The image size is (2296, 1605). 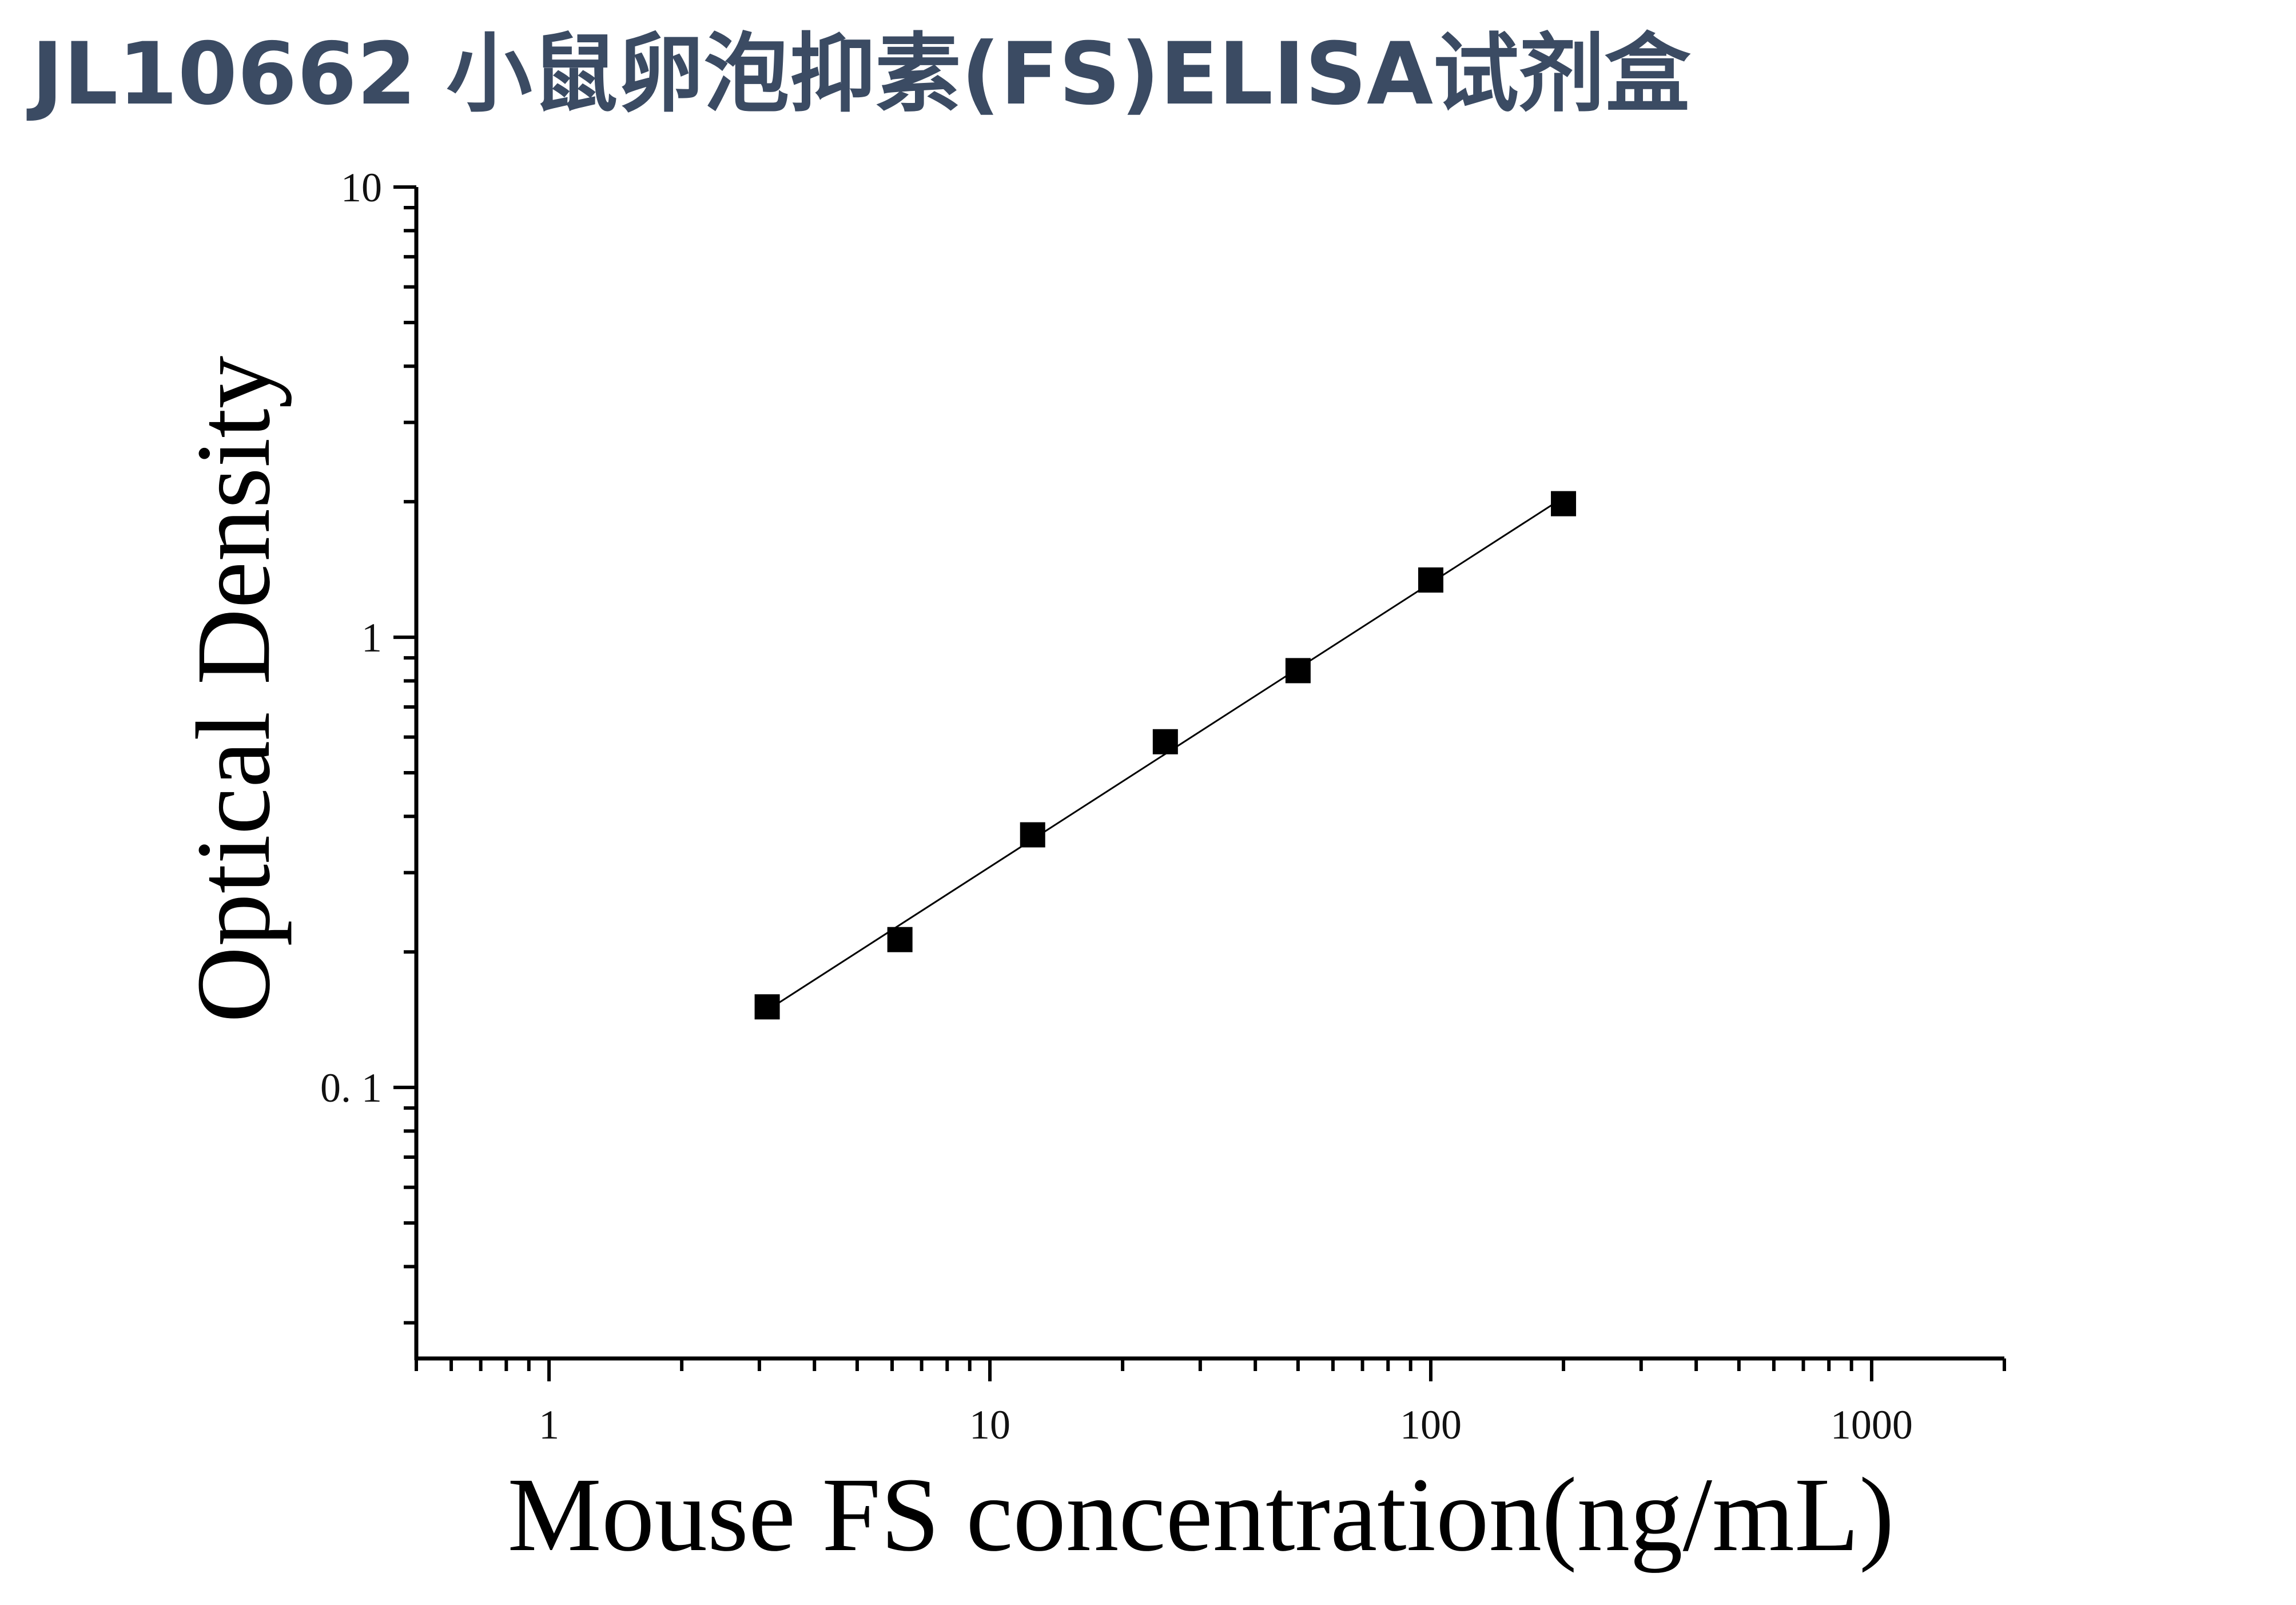 I want to click on y-tick-label: 0. 1, so click(x=351, y=1088).